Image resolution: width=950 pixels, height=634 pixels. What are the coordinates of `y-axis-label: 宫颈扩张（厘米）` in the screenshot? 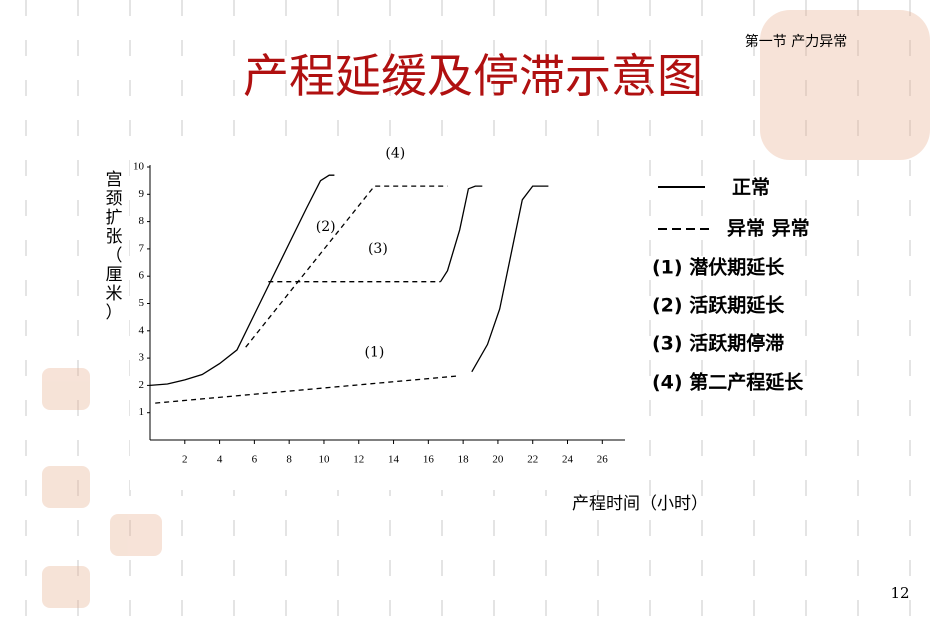 It's located at (114, 246).